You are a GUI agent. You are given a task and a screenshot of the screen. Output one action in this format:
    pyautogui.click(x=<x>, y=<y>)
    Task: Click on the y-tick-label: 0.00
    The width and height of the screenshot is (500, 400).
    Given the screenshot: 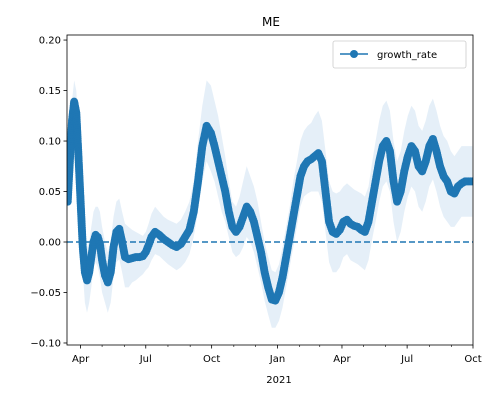 What is the action you would take?
    pyautogui.click(x=50, y=243)
    